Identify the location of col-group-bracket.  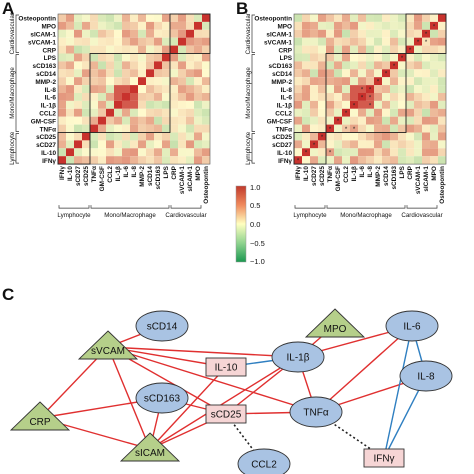
(186, 207).